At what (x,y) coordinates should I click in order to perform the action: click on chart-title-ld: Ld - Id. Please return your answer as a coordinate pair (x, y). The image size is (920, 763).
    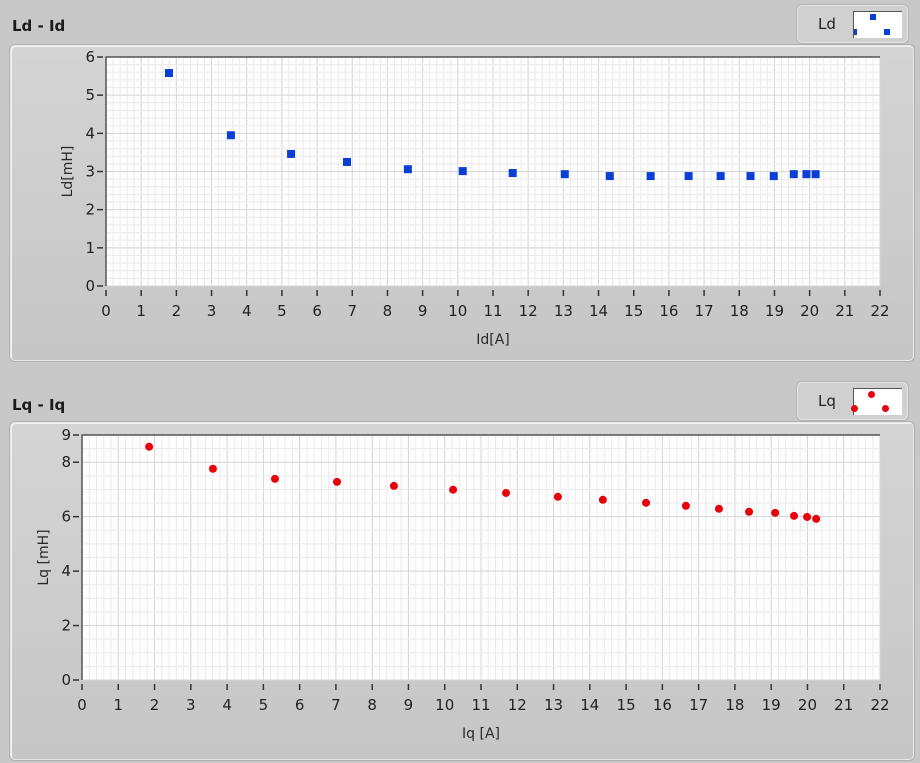
    Looking at the image, I should click on (39, 26).